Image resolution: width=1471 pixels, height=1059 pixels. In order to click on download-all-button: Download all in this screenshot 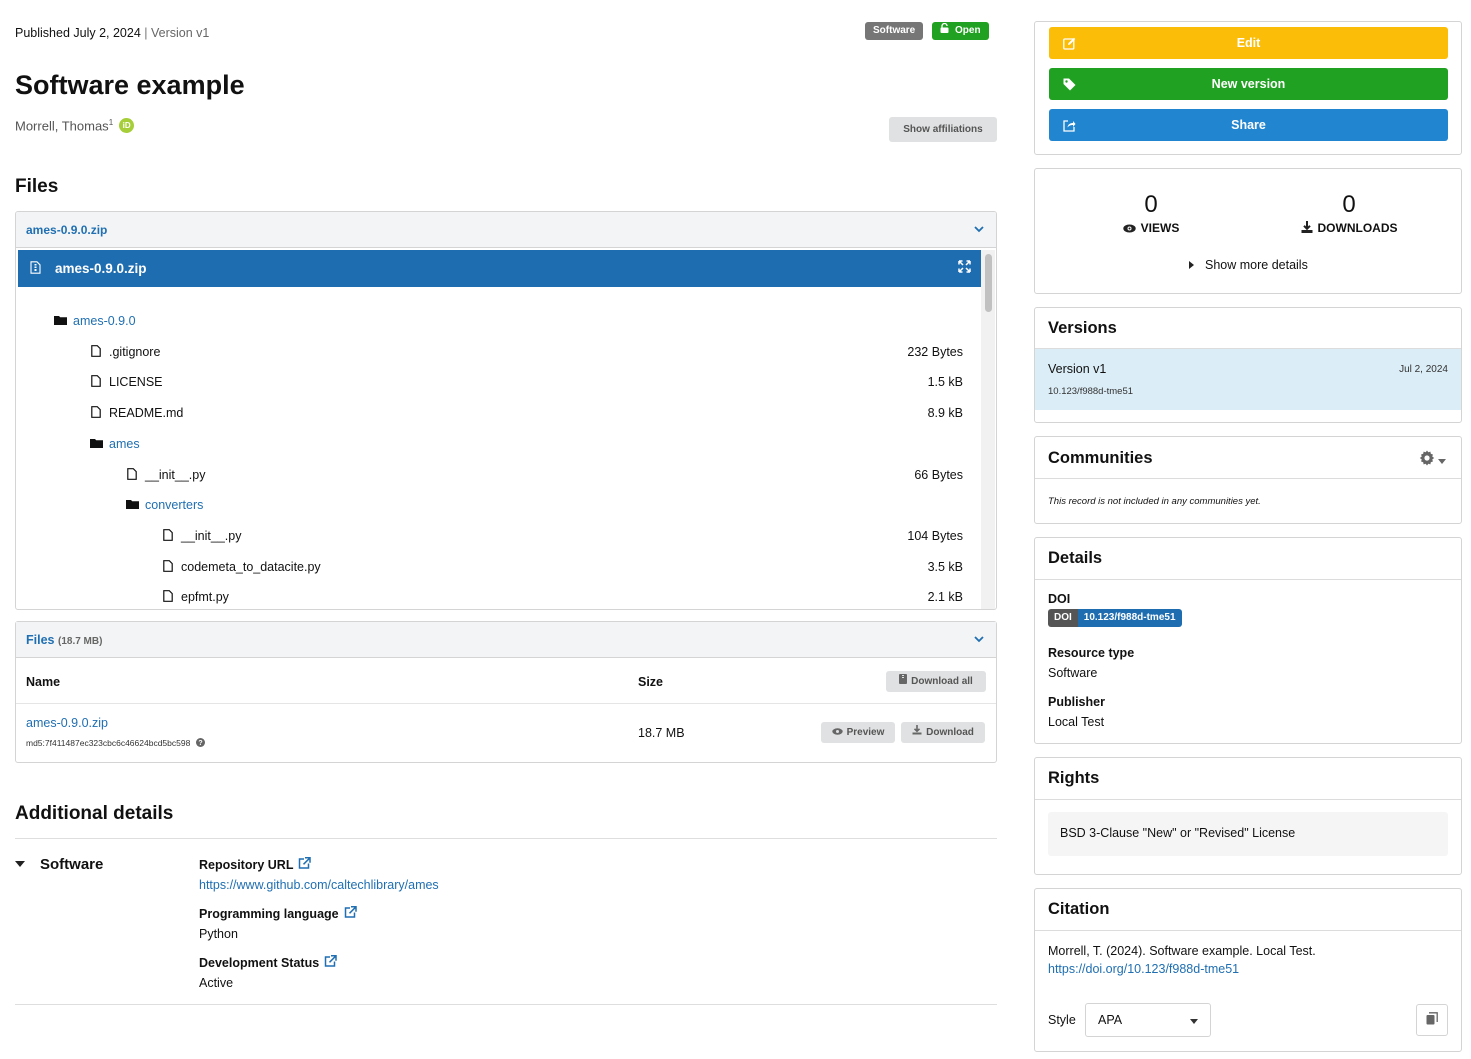, I will do `click(936, 681)`.